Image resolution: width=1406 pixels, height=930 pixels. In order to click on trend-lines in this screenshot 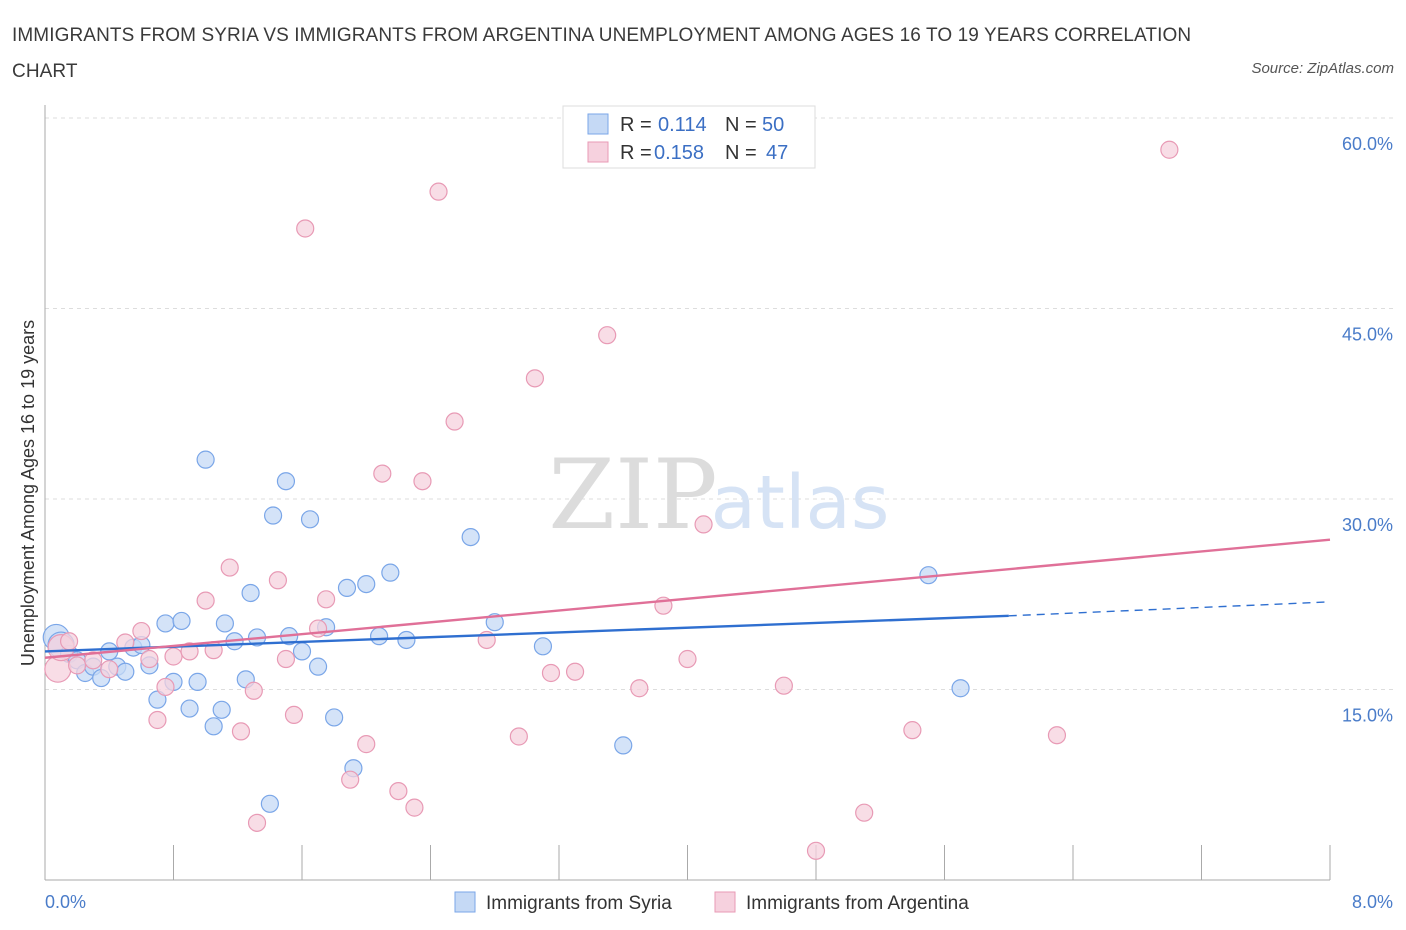, I will do `click(687, 598)`.